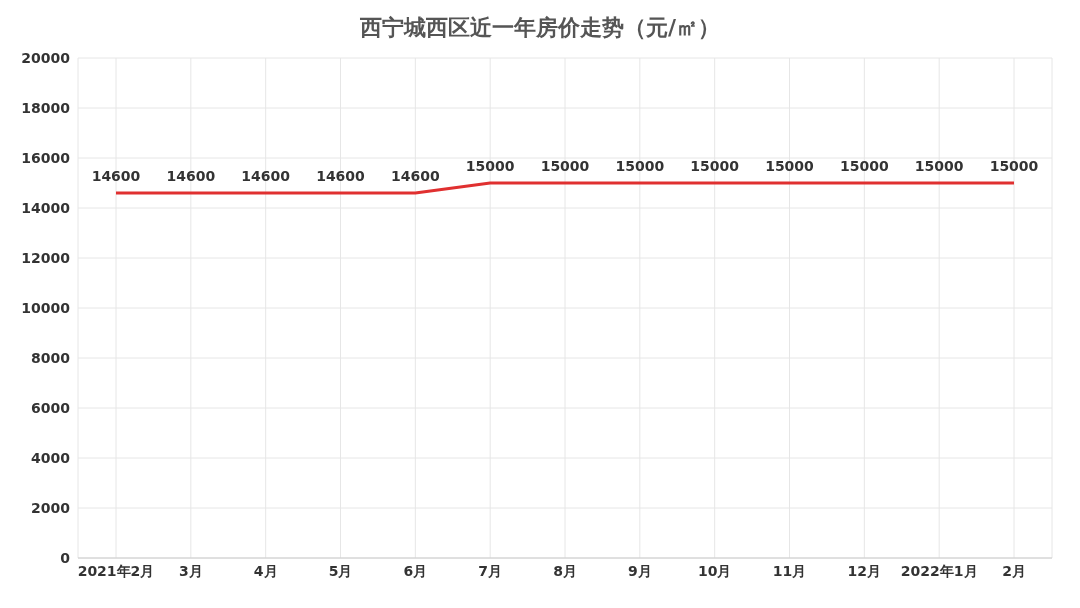  I want to click on y-tick-label: 20000, so click(46, 57).